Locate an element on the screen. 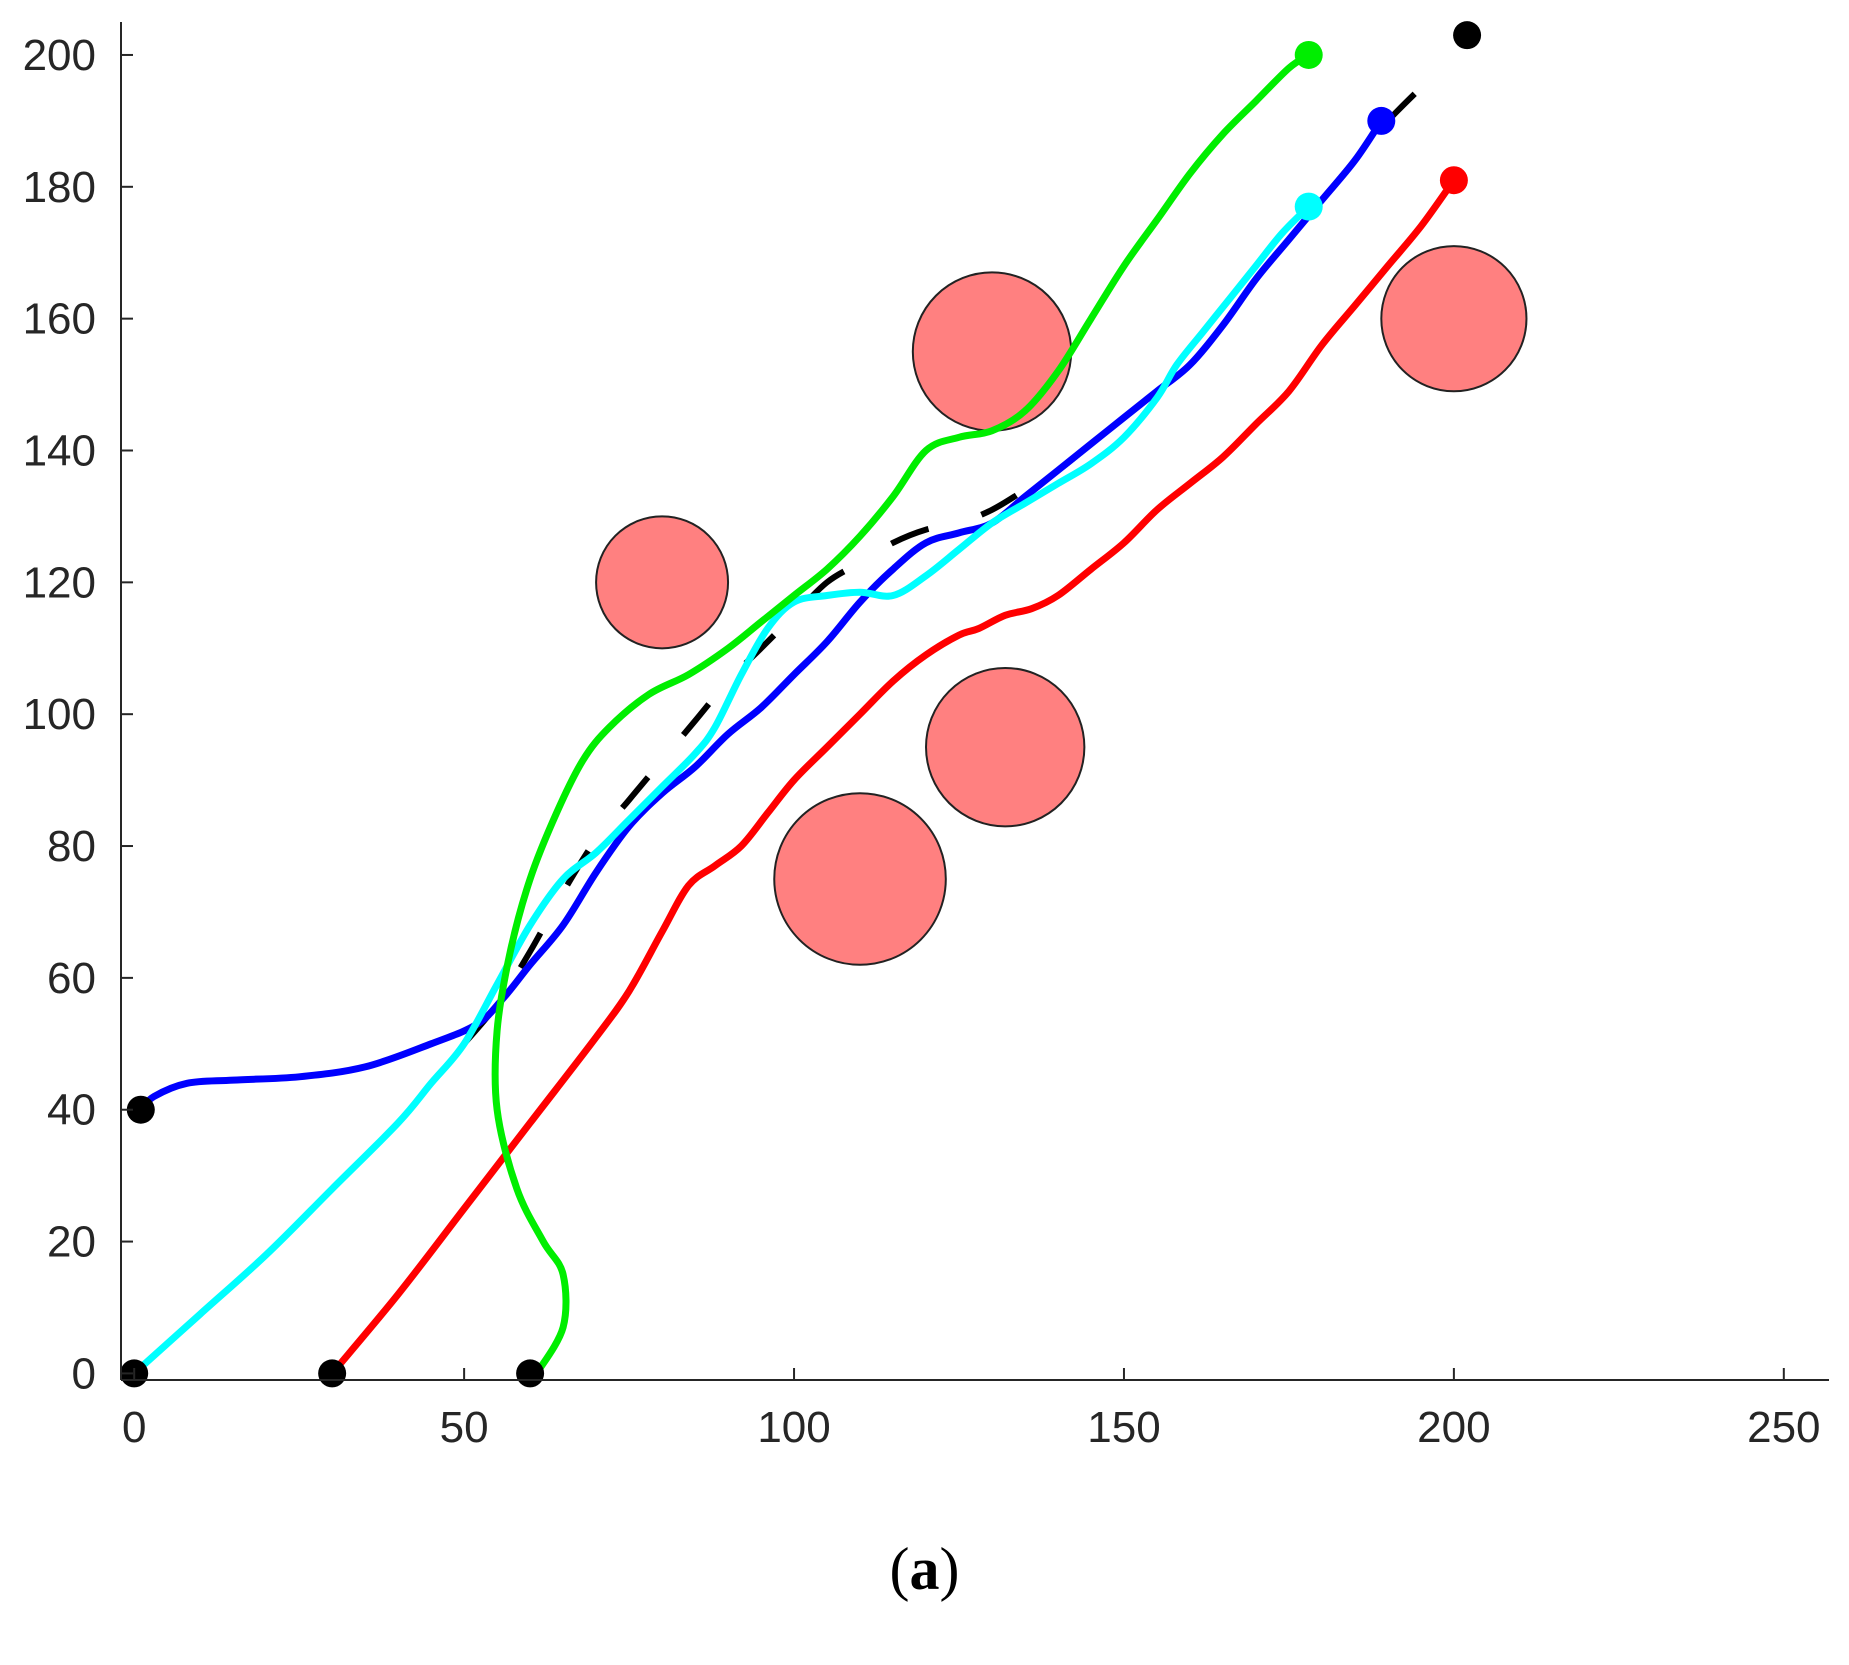 Image resolution: width=1849 pixels, height=1665 pixels. y-tick-label: 0 is located at coordinates (84, 1373).